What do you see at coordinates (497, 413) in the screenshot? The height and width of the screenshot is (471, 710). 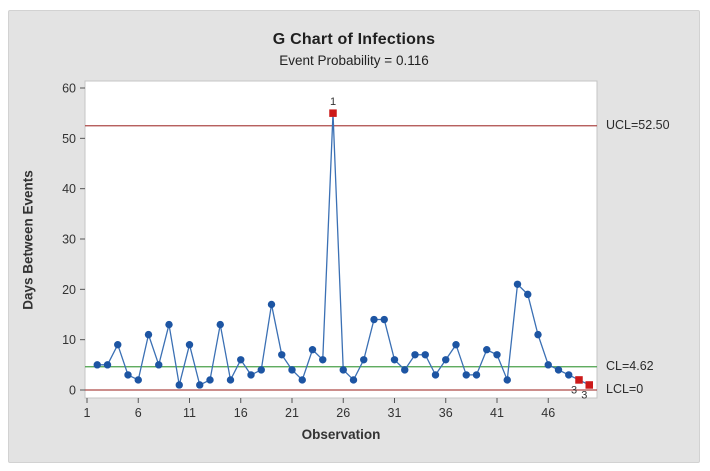 I see `x-tick-label: 41` at bounding box center [497, 413].